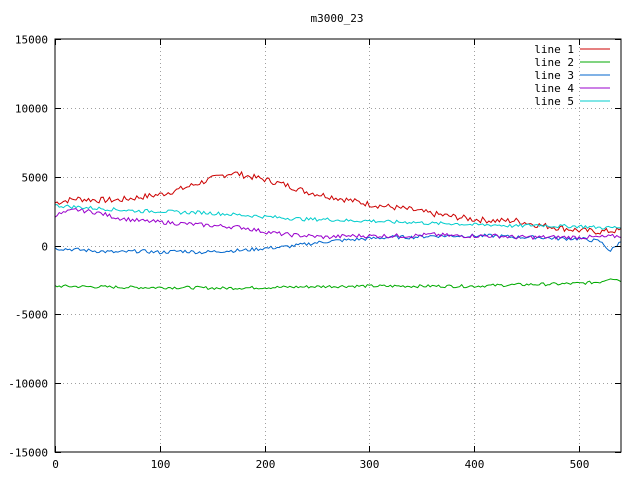 Image resolution: width=640 pixels, height=480 pixels. I want to click on legend-label: line 3, so click(554, 75).